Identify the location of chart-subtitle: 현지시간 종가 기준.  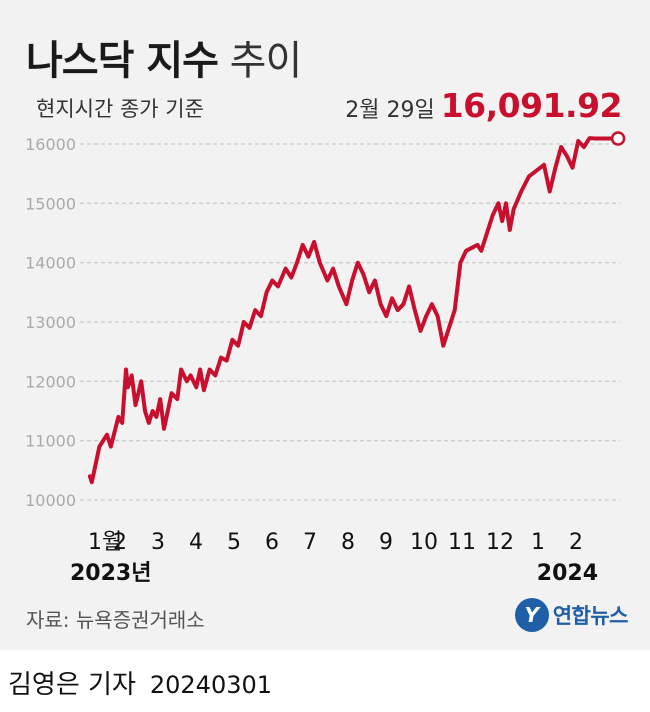
(120, 109).